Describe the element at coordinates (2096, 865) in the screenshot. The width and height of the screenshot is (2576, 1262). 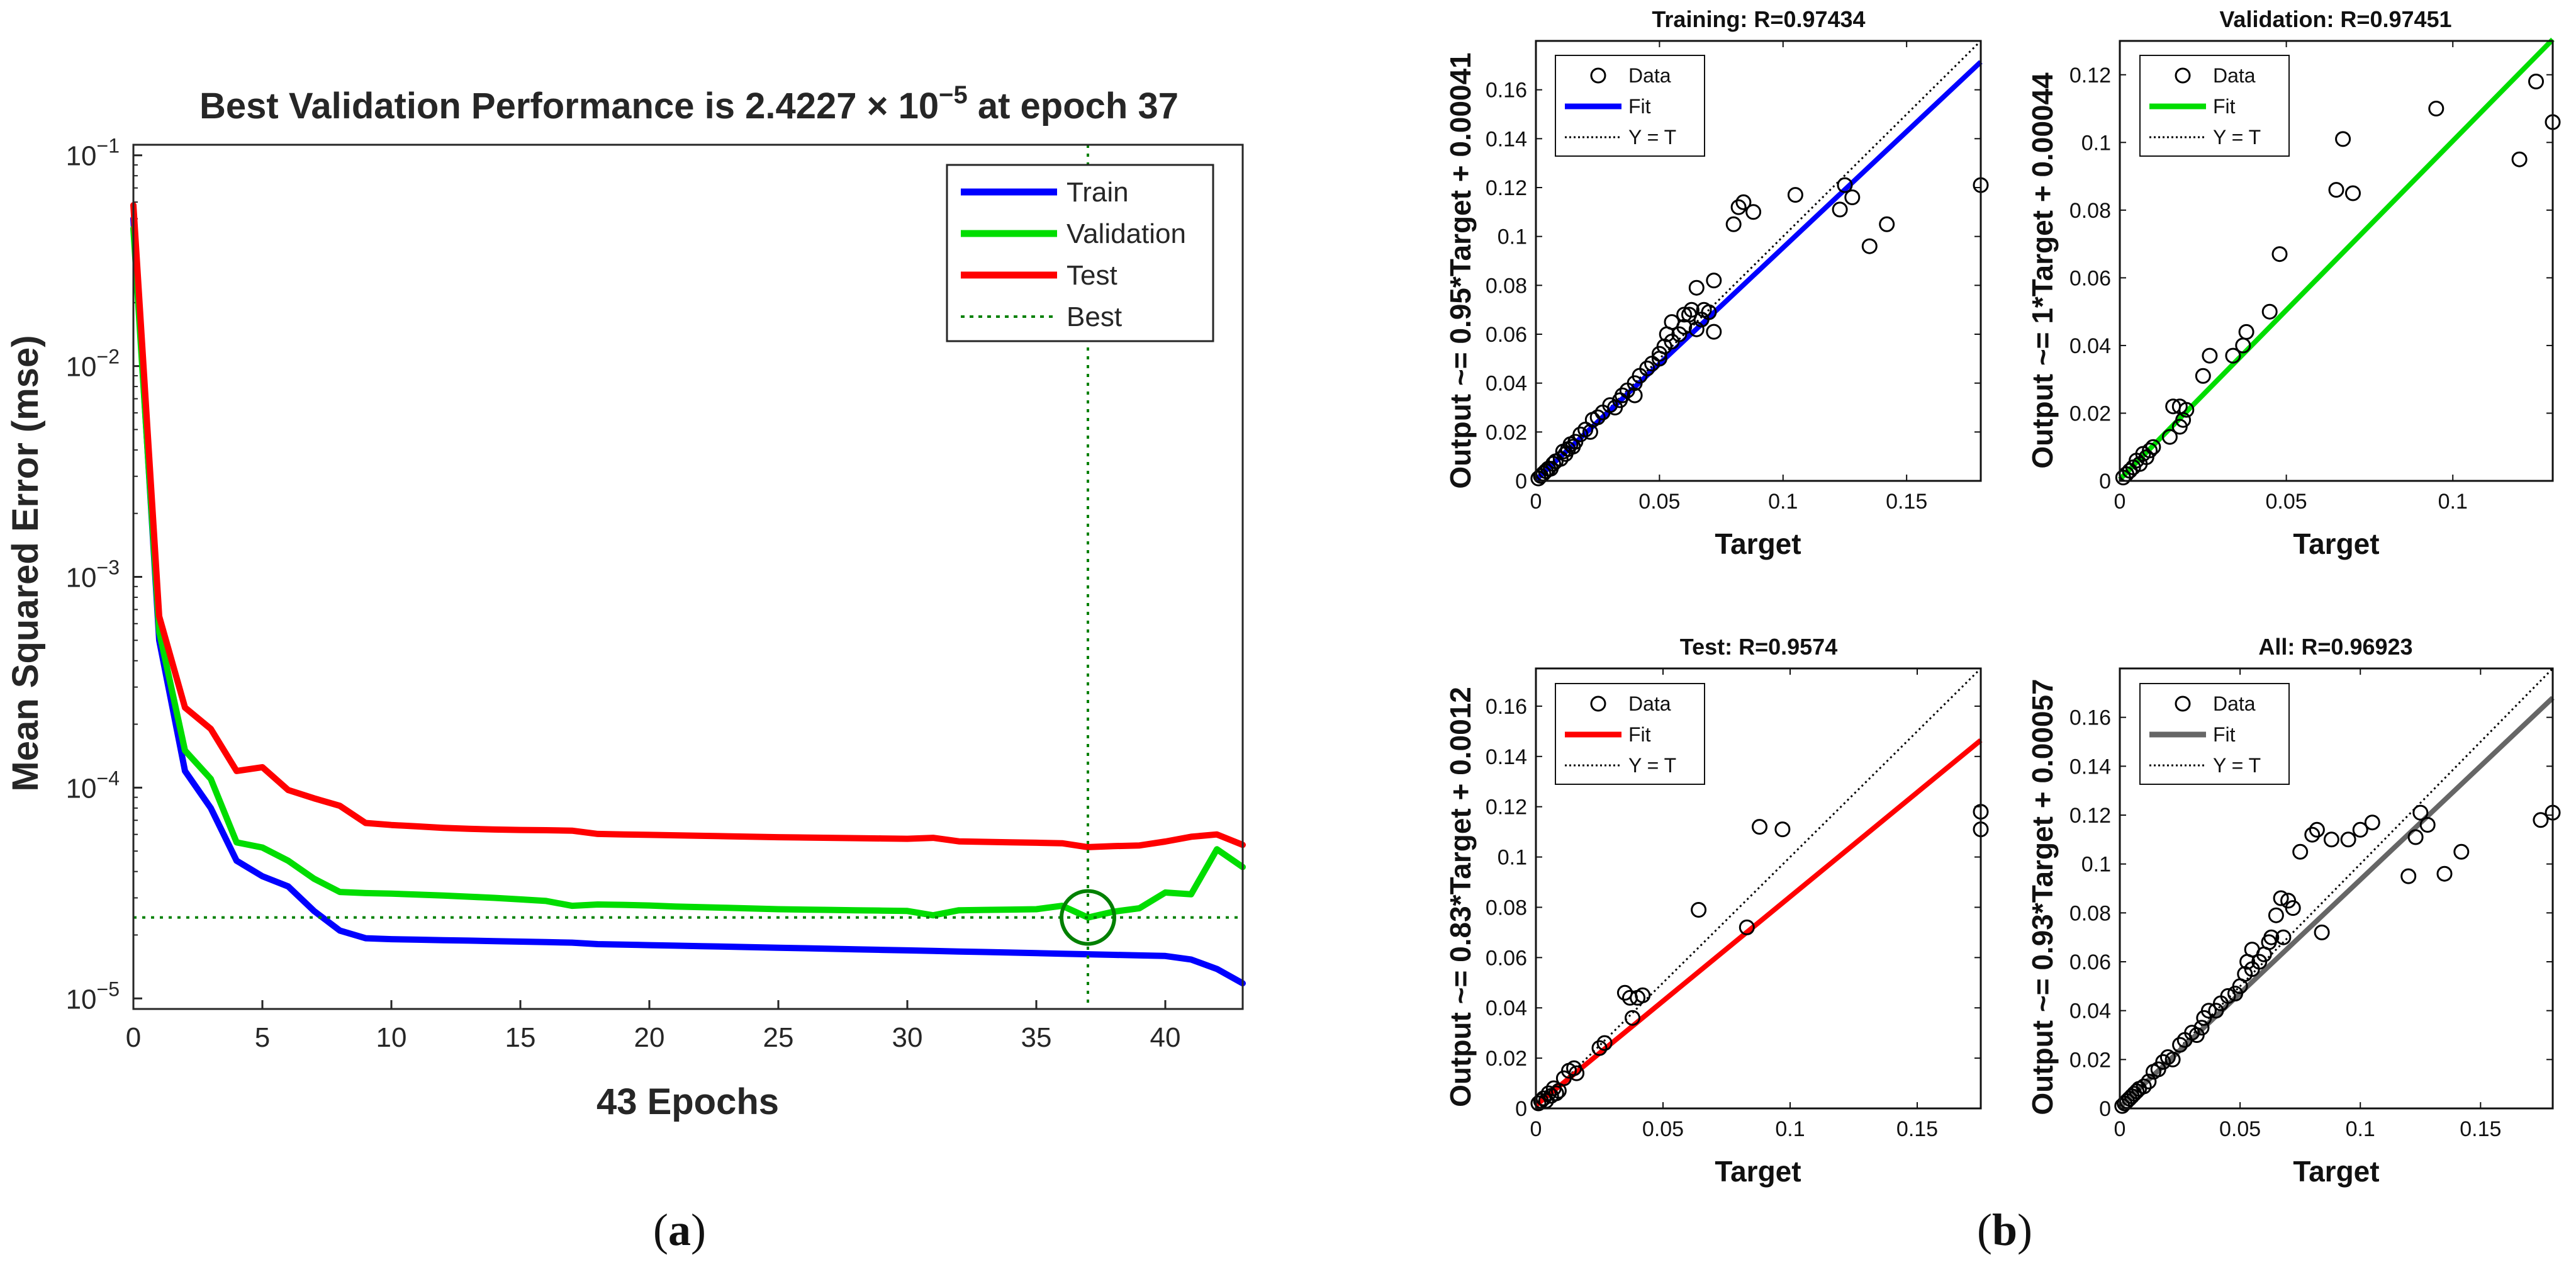
I see `y-tick-label: 0.1` at that location.